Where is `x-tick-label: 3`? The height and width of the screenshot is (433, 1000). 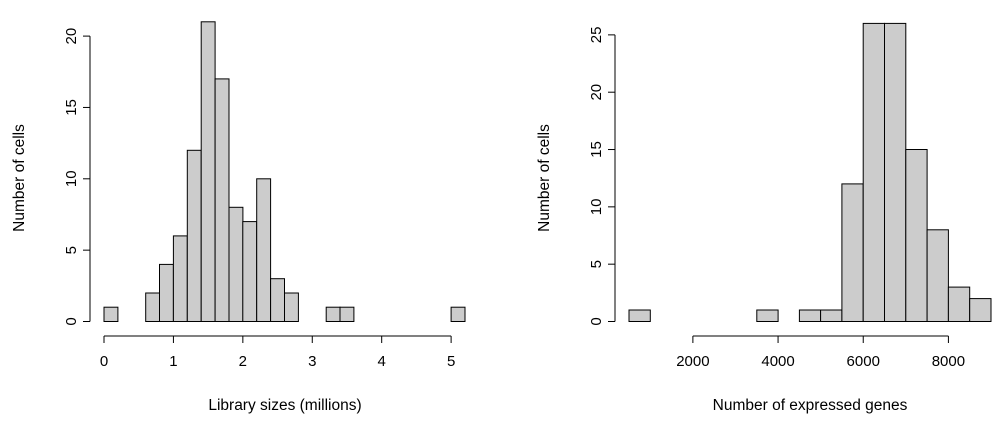 x-tick-label: 3 is located at coordinates (312, 361).